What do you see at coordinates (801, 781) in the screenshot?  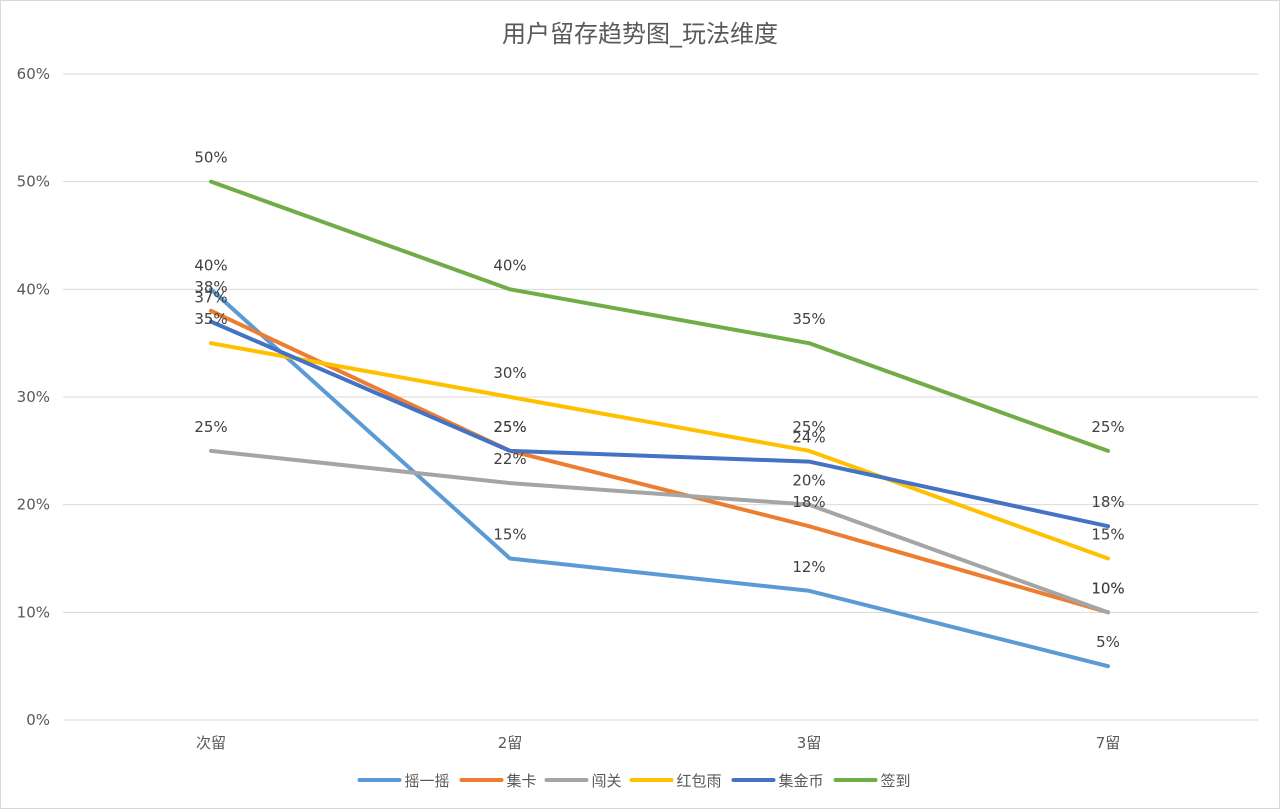 I see `legend-label: 集金币` at bounding box center [801, 781].